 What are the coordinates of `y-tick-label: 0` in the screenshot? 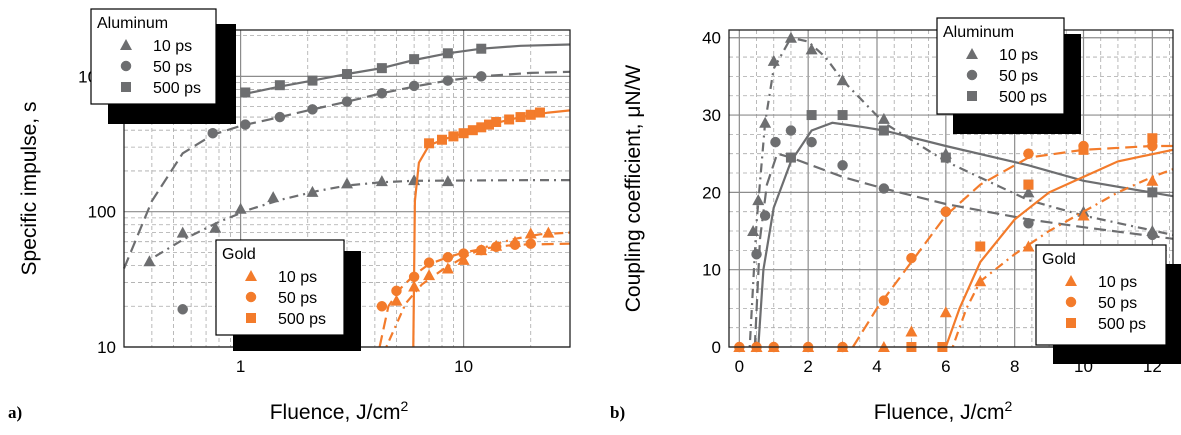 It's located at (716, 347).